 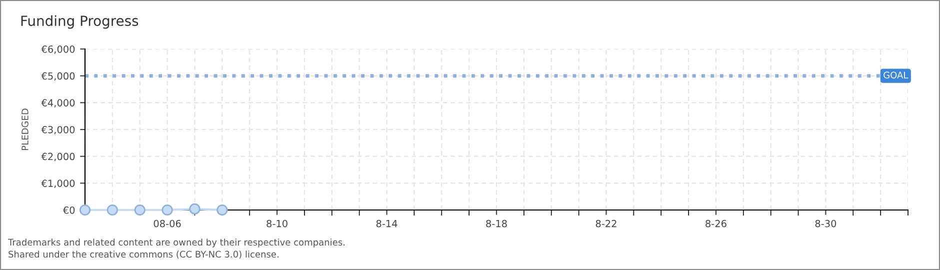 I want to click on ref-line-label: GOAL, so click(x=896, y=75).